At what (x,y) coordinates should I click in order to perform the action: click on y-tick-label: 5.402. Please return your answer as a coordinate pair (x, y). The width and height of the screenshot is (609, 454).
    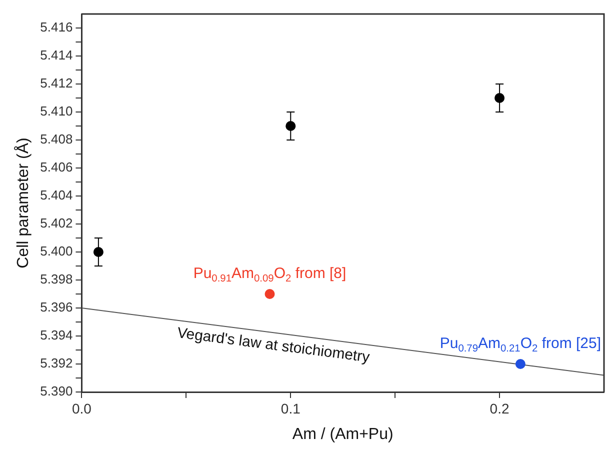
    Looking at the image, I should click on (56, 223).